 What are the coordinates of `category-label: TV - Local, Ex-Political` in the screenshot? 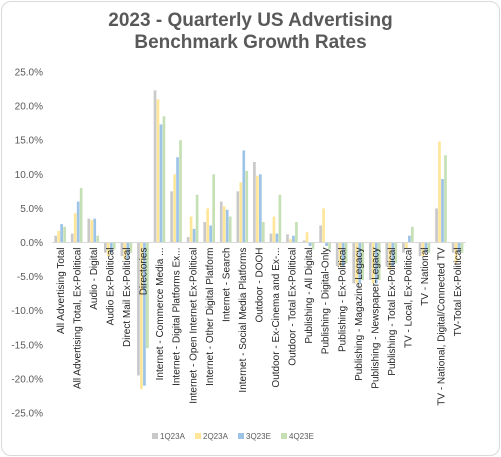 It's located at (409, 298).